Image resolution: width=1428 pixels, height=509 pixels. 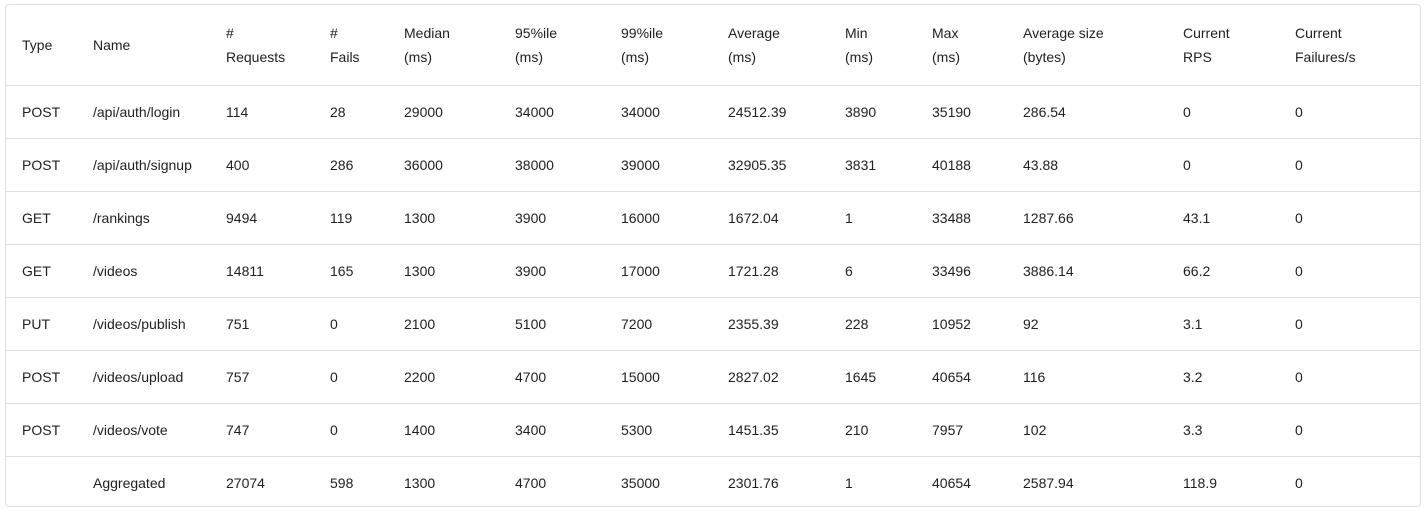 I want to click on cell-median: 29000, so click(x=443, y=112).